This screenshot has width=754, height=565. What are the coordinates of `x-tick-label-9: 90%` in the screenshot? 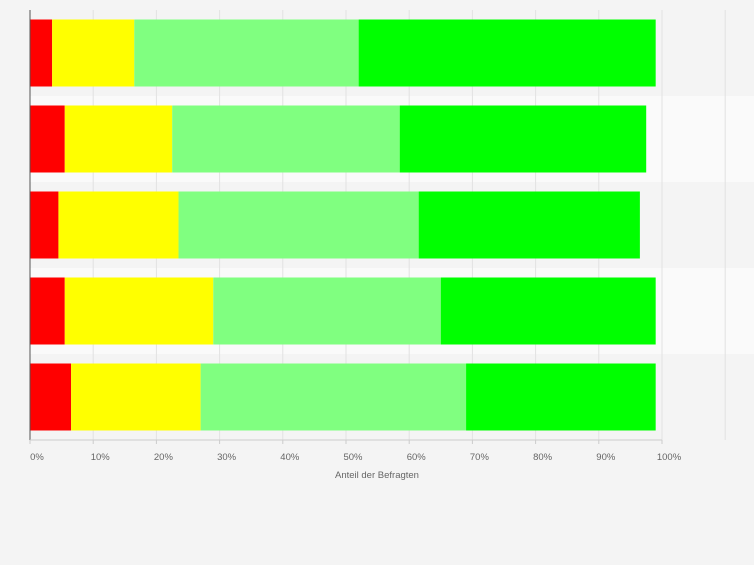 It's located at (606, 457).